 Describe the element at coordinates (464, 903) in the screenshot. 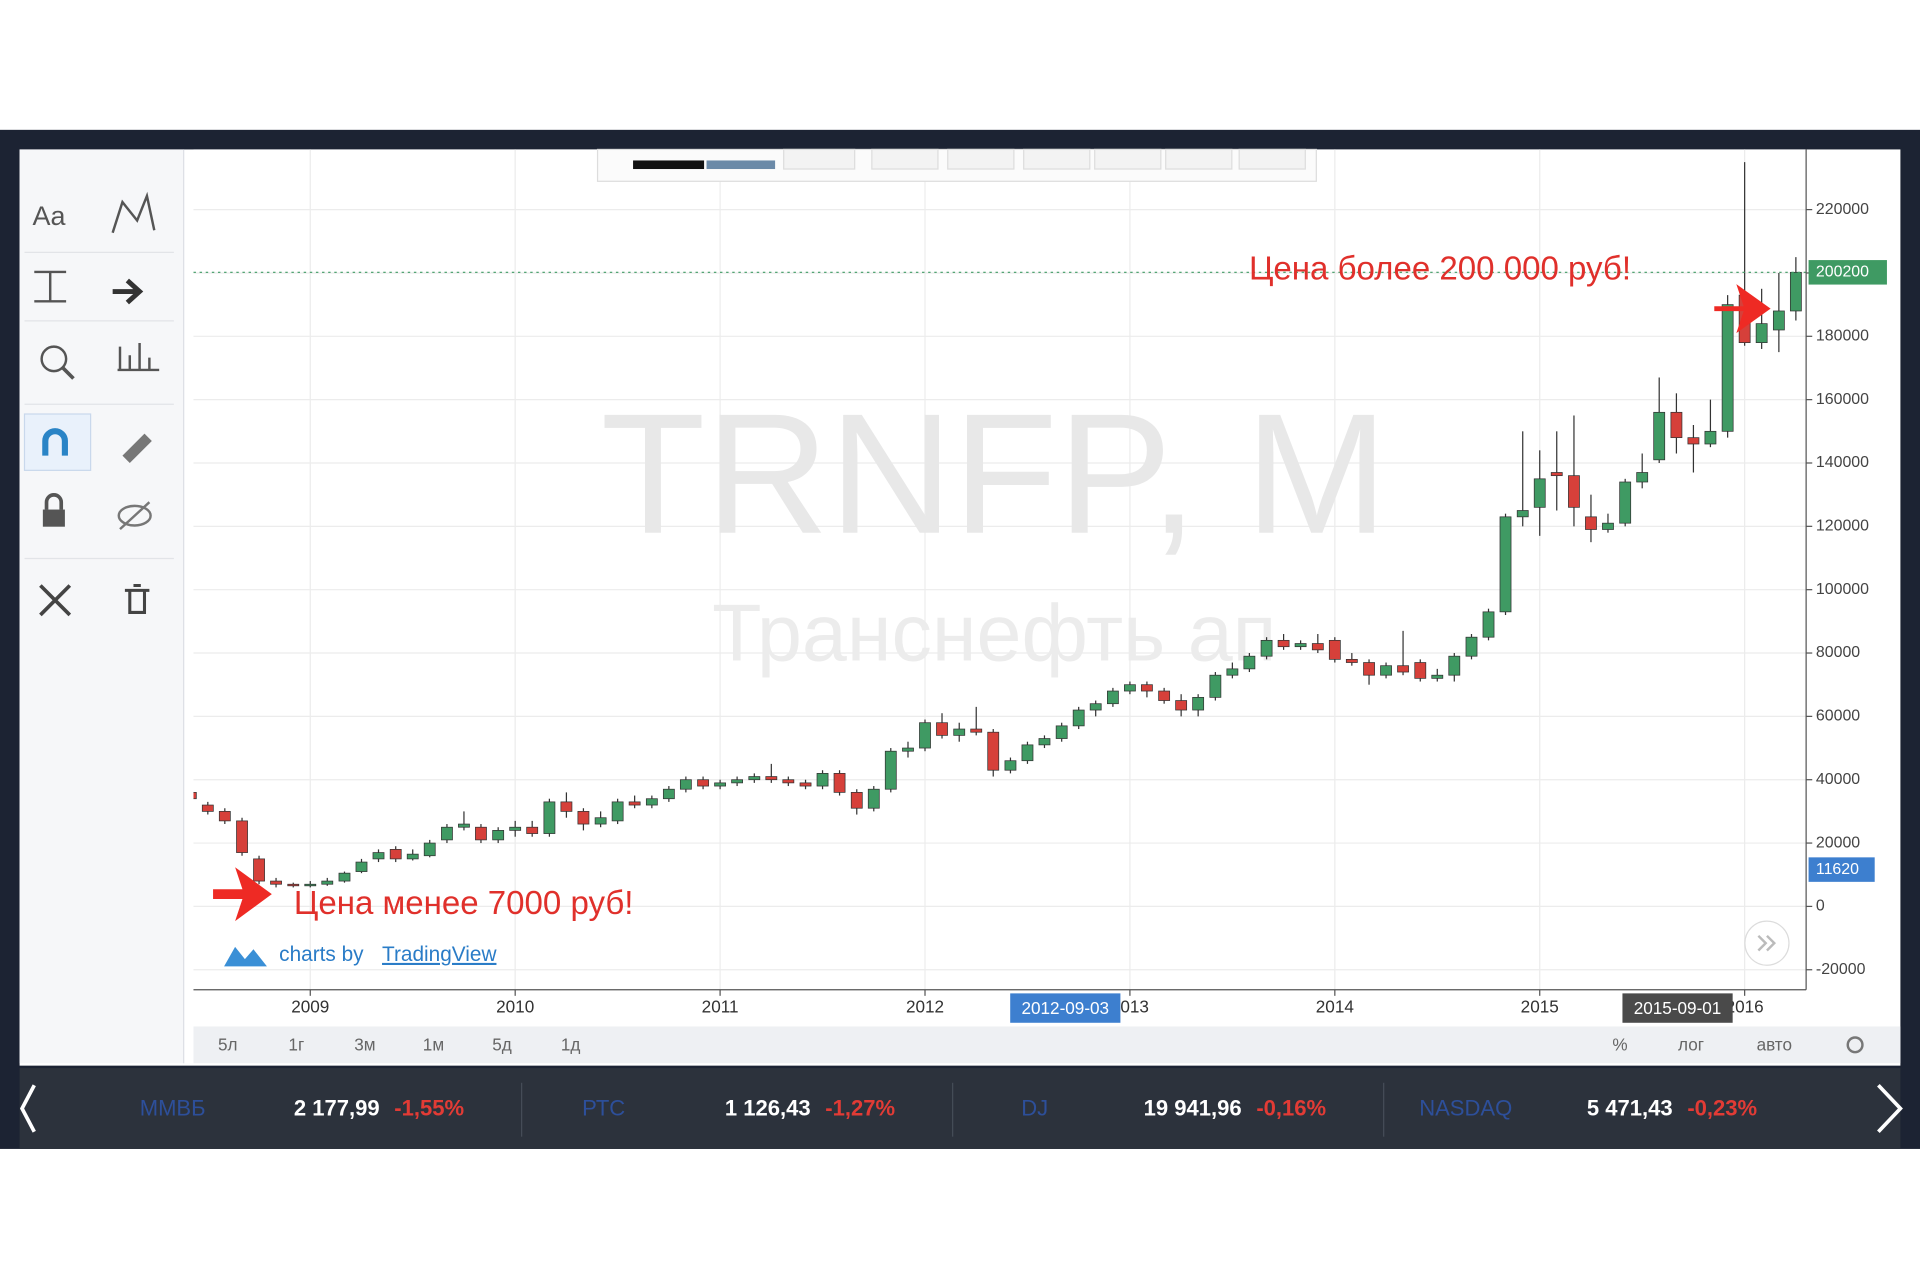

I see `annotation-low: Цена менее 7000 руб!` at that location.